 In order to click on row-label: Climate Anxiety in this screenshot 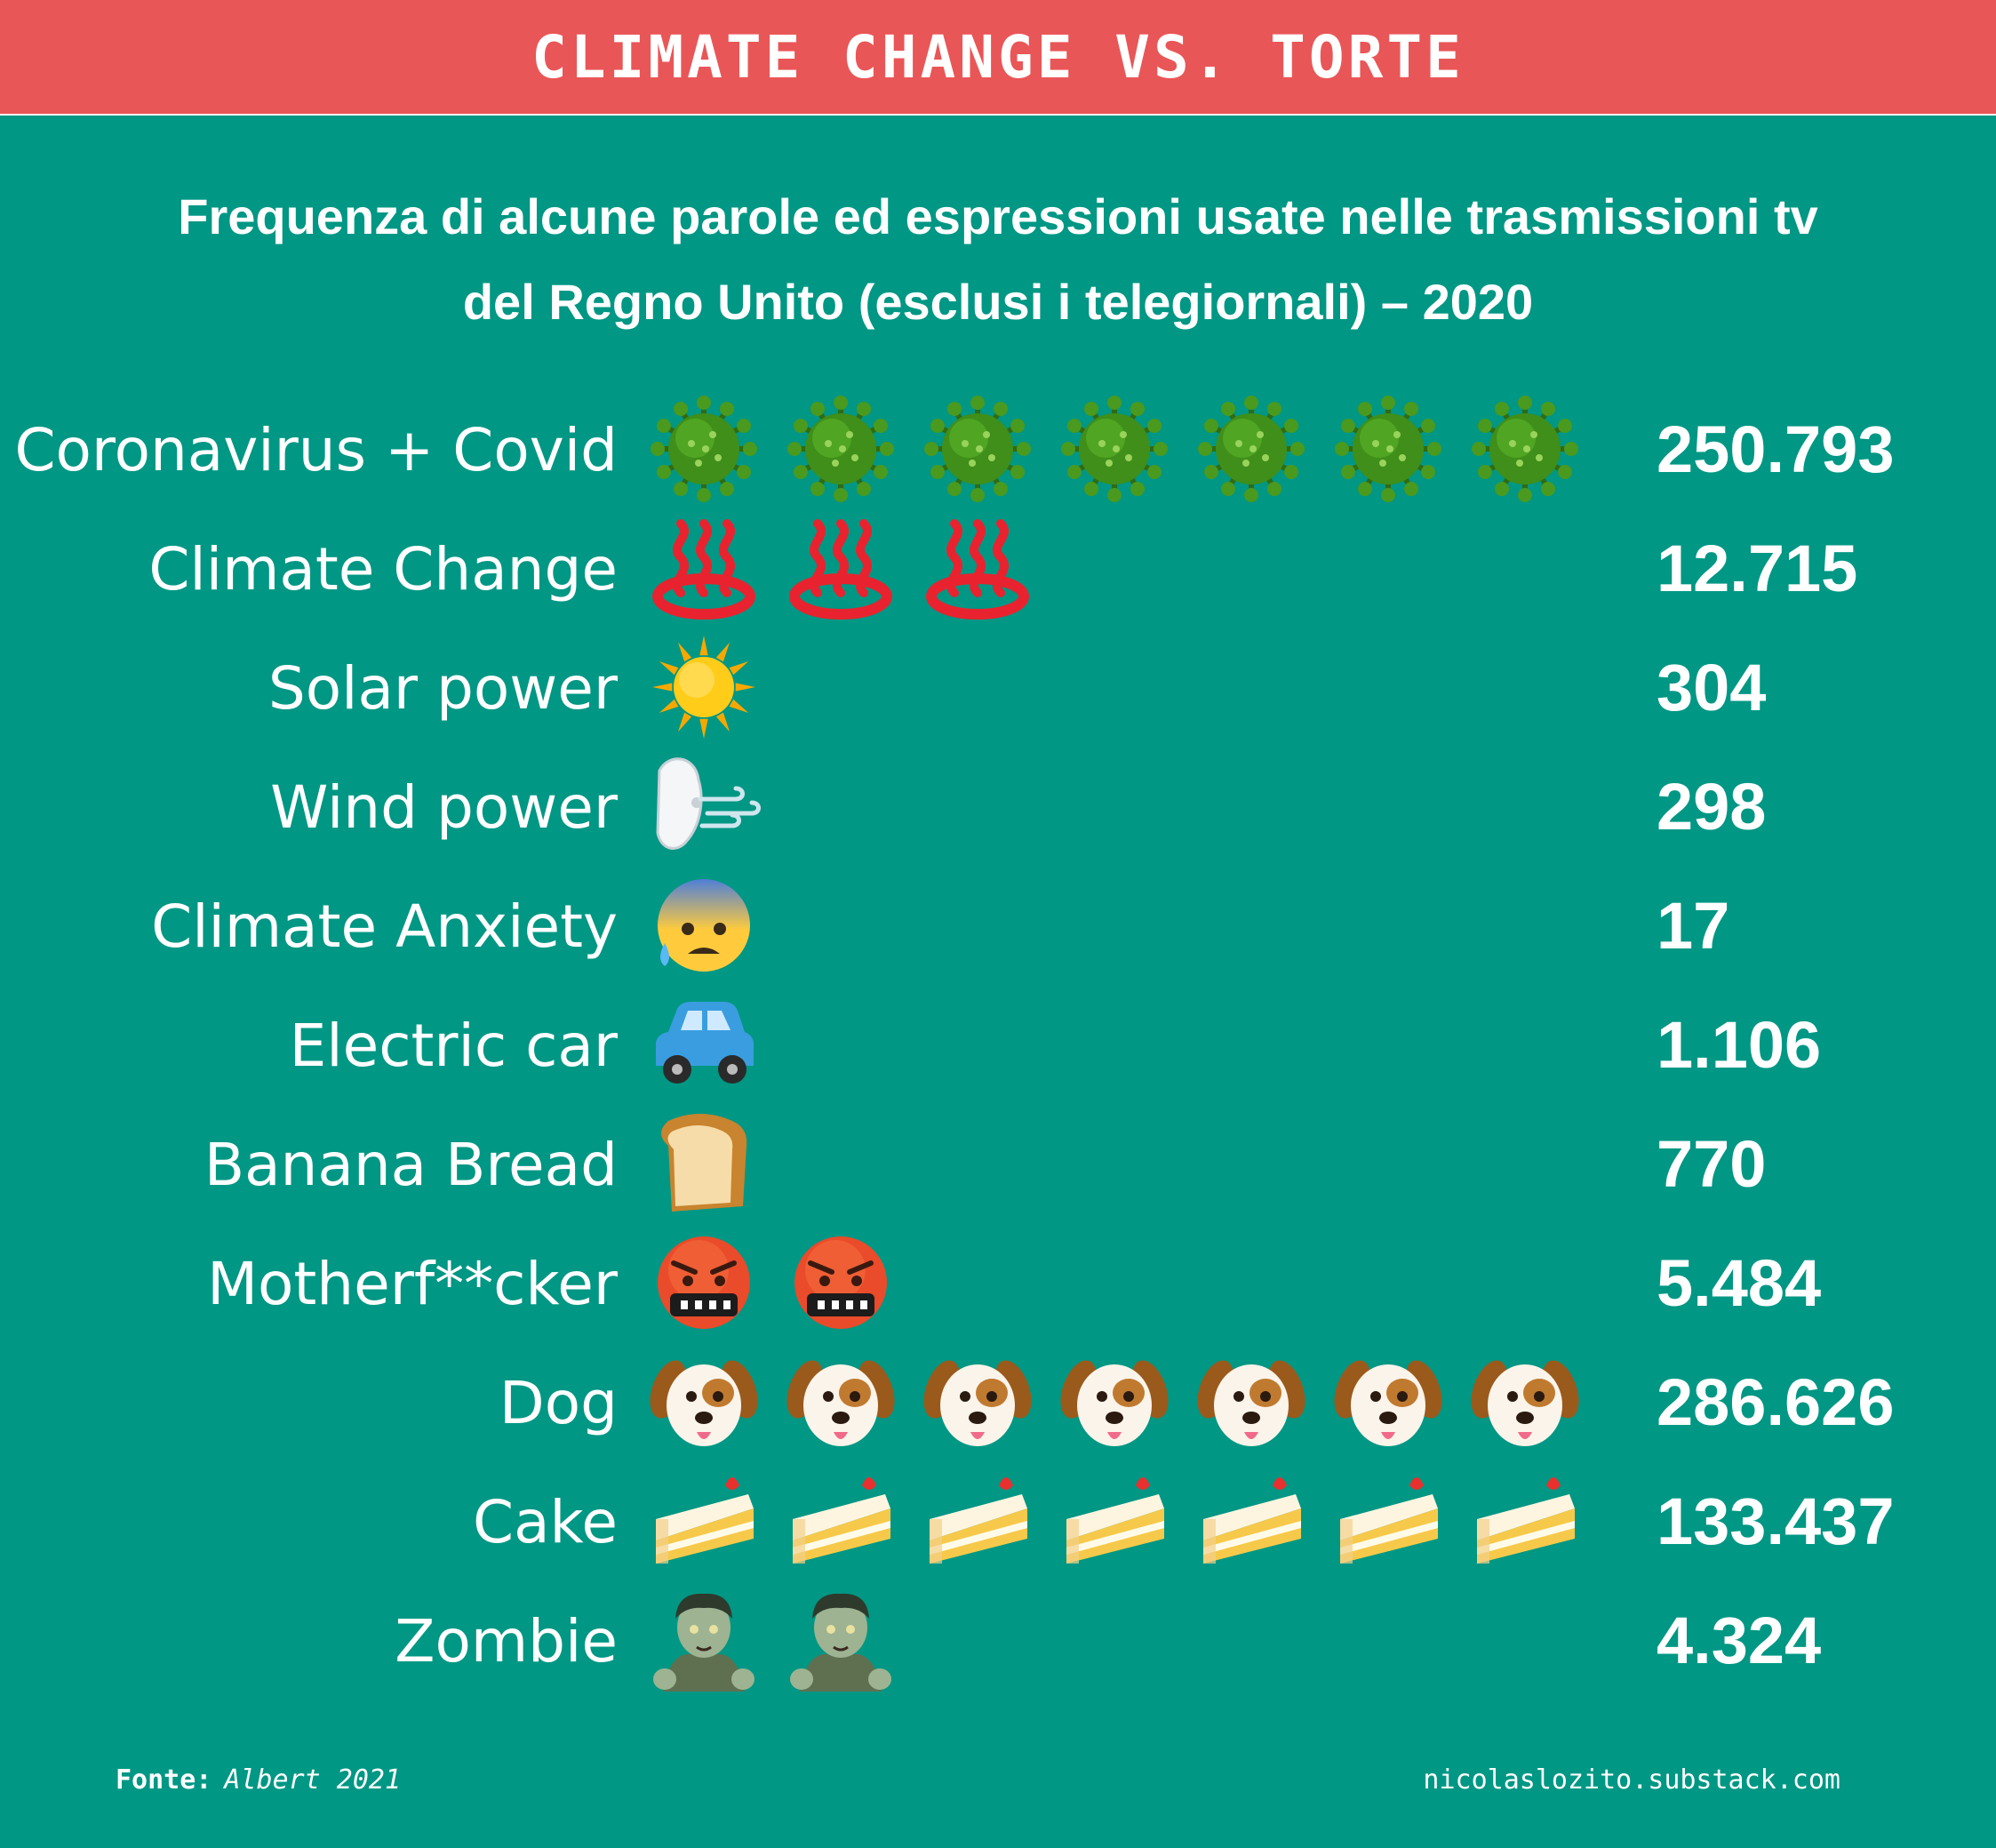, I will do `click(384, 926)`.